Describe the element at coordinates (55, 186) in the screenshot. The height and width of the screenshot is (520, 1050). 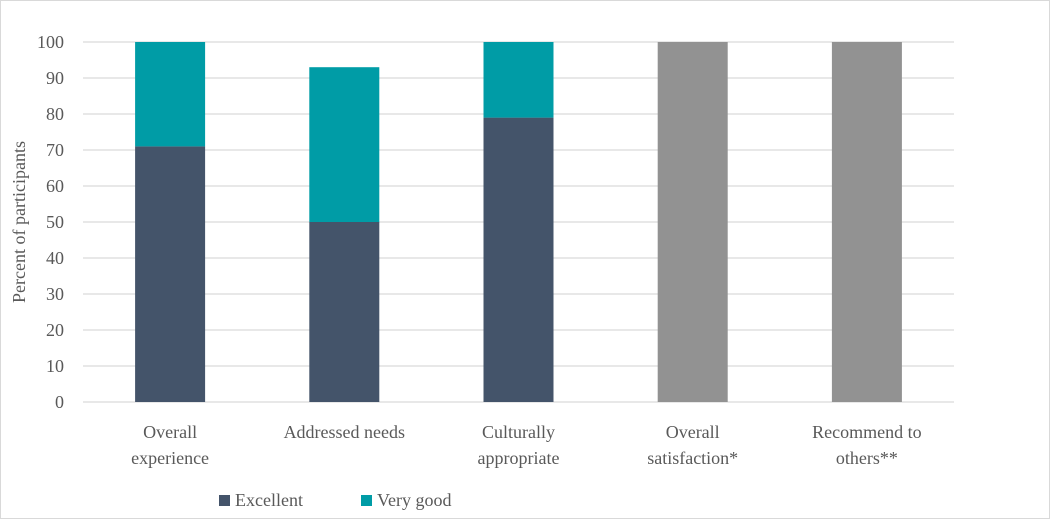
I see `y-tick-label: 60` at that location.